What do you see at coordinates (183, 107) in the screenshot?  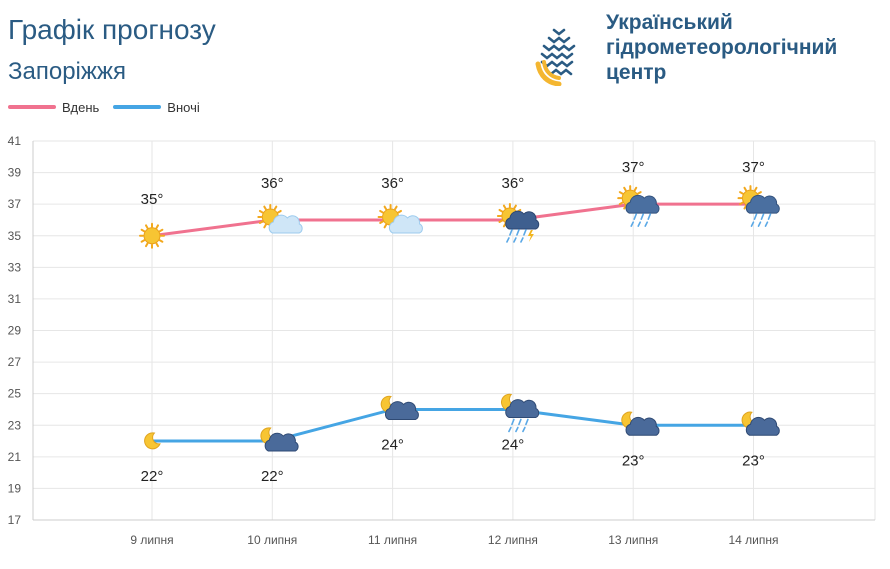 I see `legend-label-night: Вночі` at bounding box center [183, 107].